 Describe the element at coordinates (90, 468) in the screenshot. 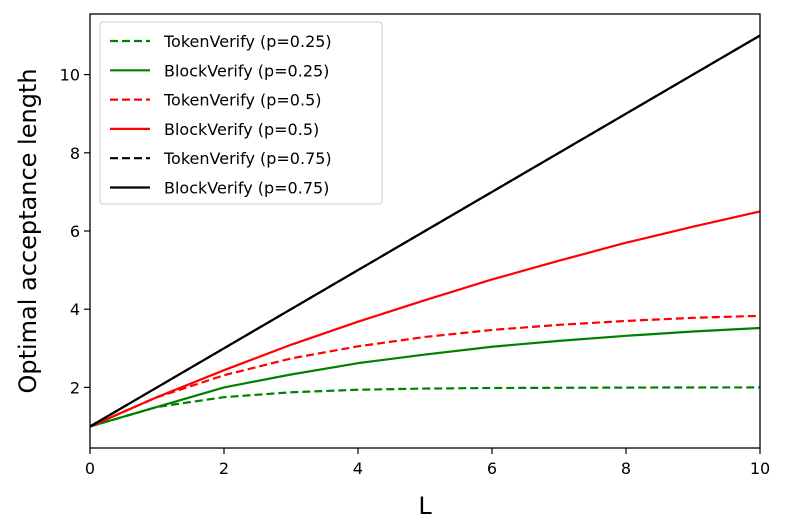

I see `x-tick-label: 0` at that location.